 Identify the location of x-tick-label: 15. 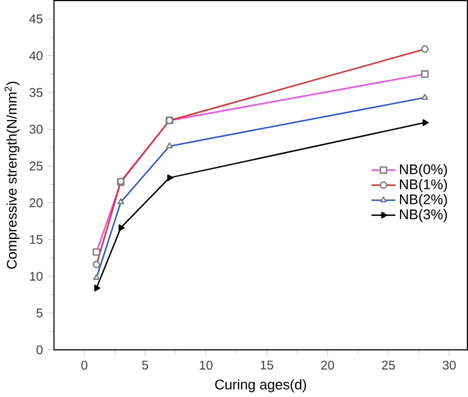
(267, 365).